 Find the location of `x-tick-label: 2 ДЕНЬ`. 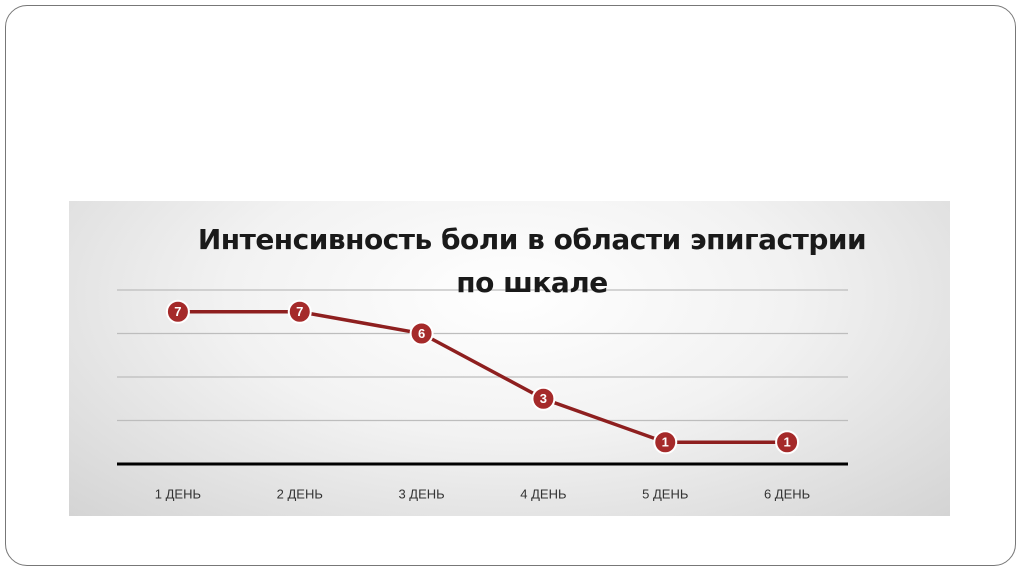

x-tick-label: 2 ДЕНЬ is located at coordinates (300, 493).